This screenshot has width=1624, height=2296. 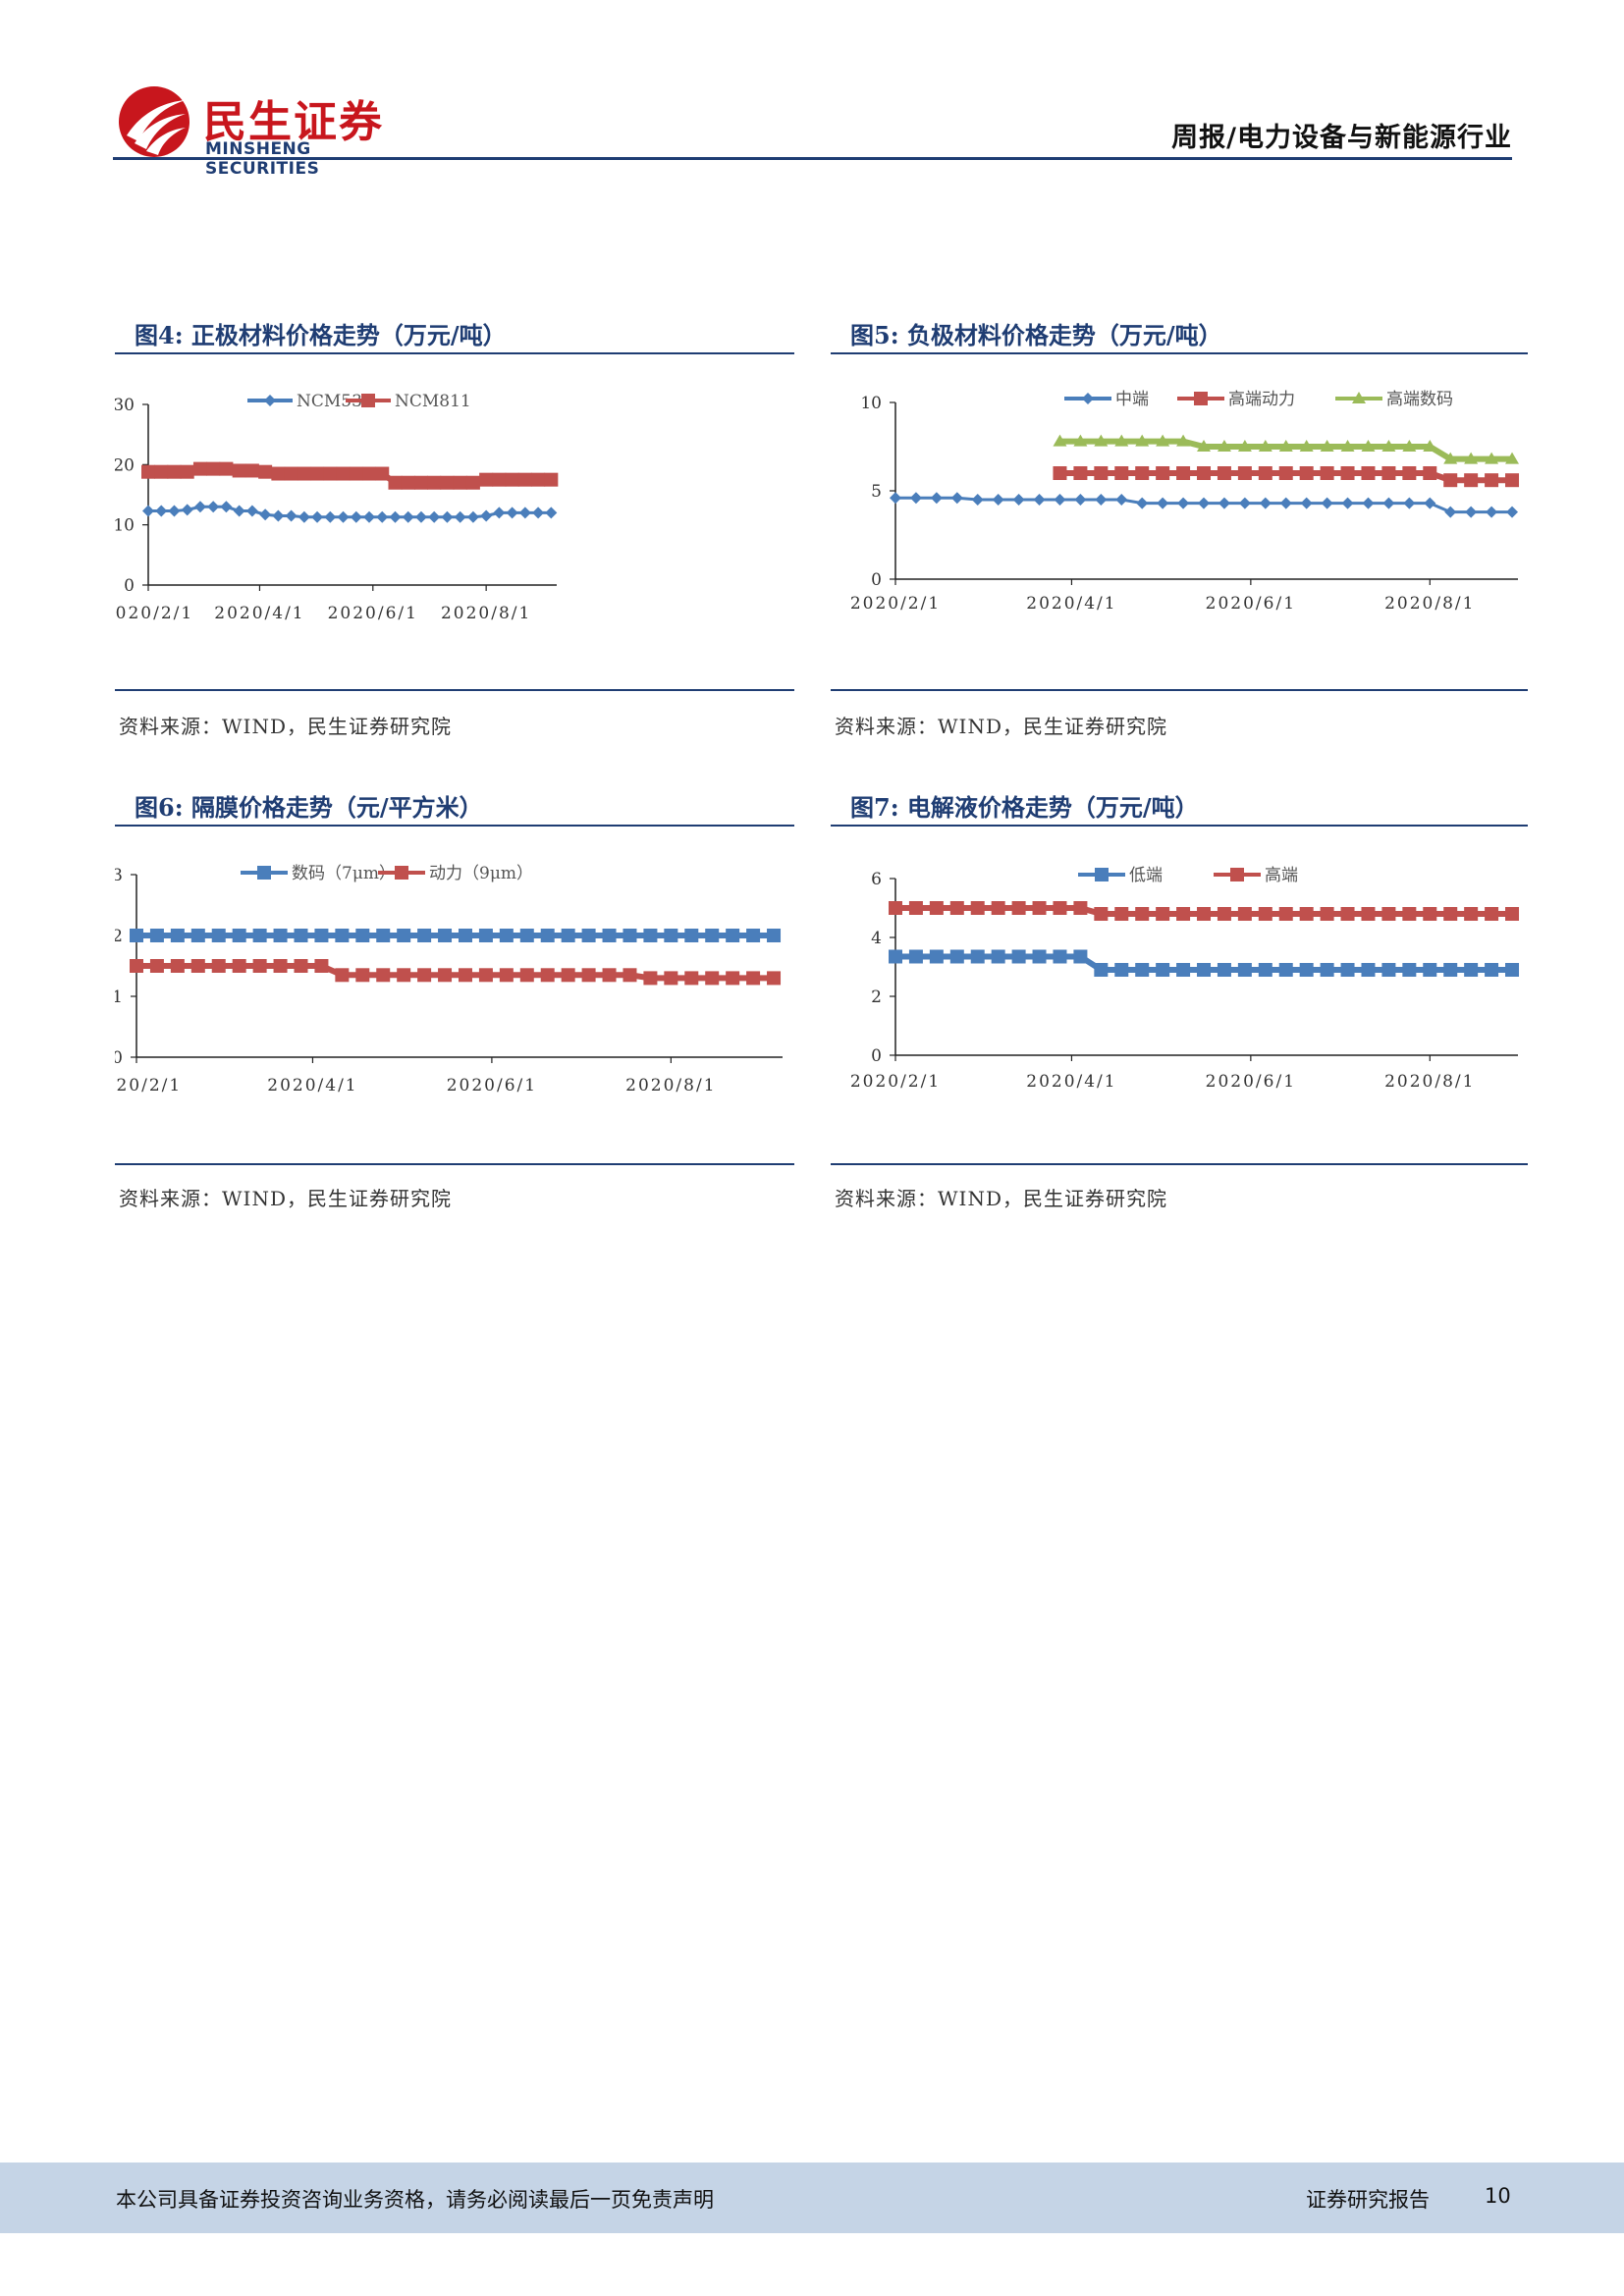 I want to click on legend-label: NCM811, so click(x=433, y=401).